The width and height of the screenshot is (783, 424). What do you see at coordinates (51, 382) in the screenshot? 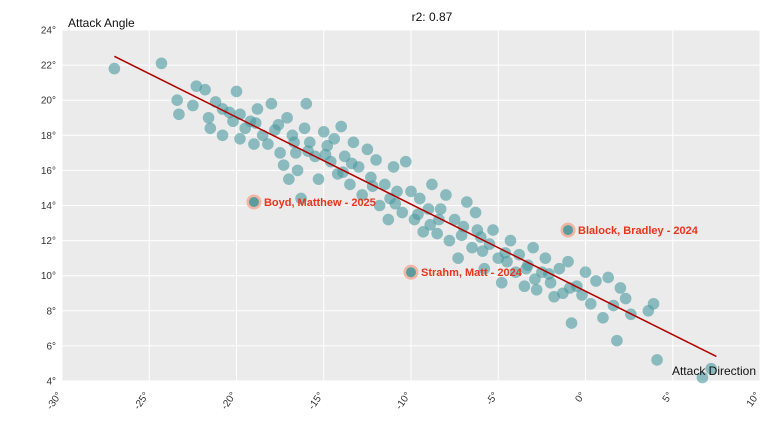
I see `y-tick-label: 4°` at bounding box center [51, 382].